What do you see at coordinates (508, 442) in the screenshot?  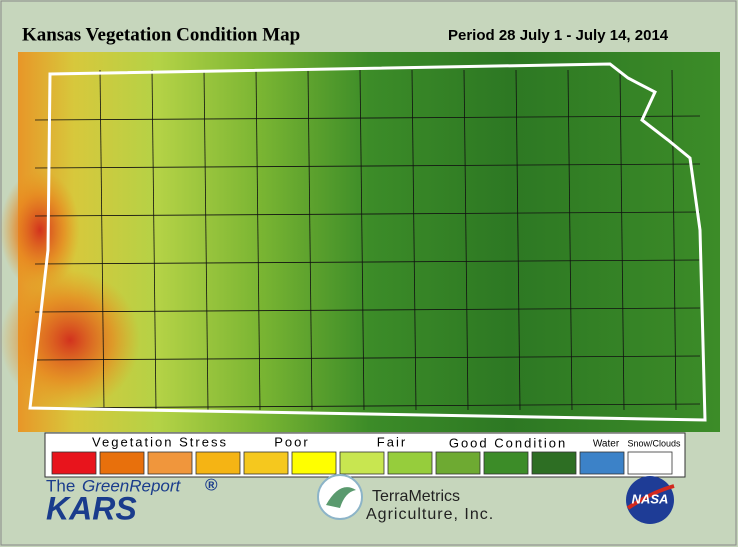 I see `legend-label: Good Condition` at bounding box center [508, 442].